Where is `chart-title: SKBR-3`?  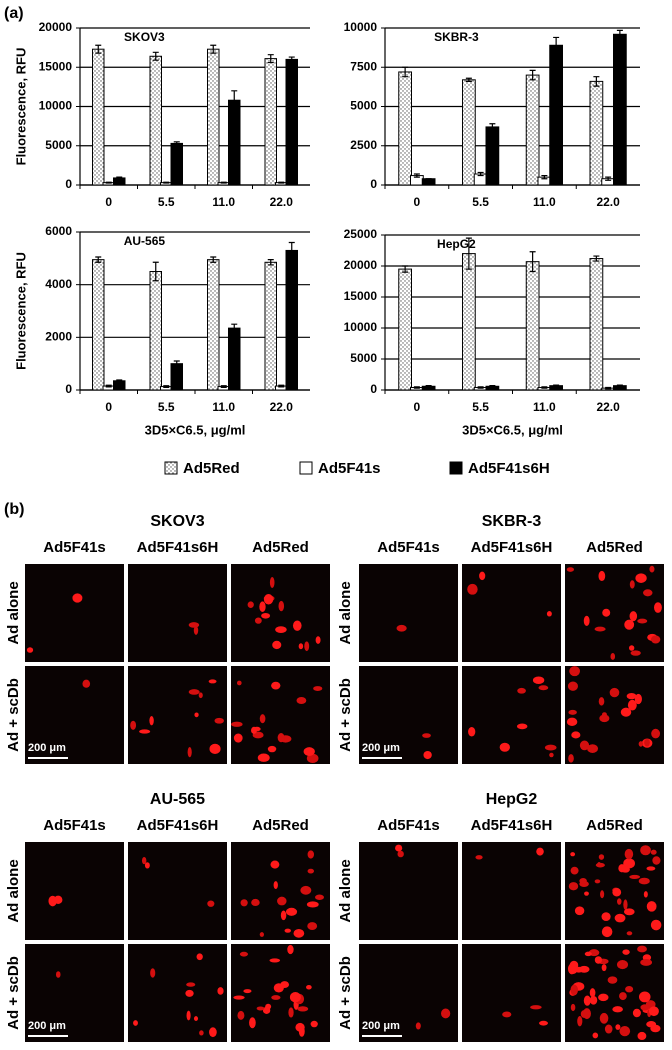
chart-title: SKBR-3 is located at coordinates (456, 37).